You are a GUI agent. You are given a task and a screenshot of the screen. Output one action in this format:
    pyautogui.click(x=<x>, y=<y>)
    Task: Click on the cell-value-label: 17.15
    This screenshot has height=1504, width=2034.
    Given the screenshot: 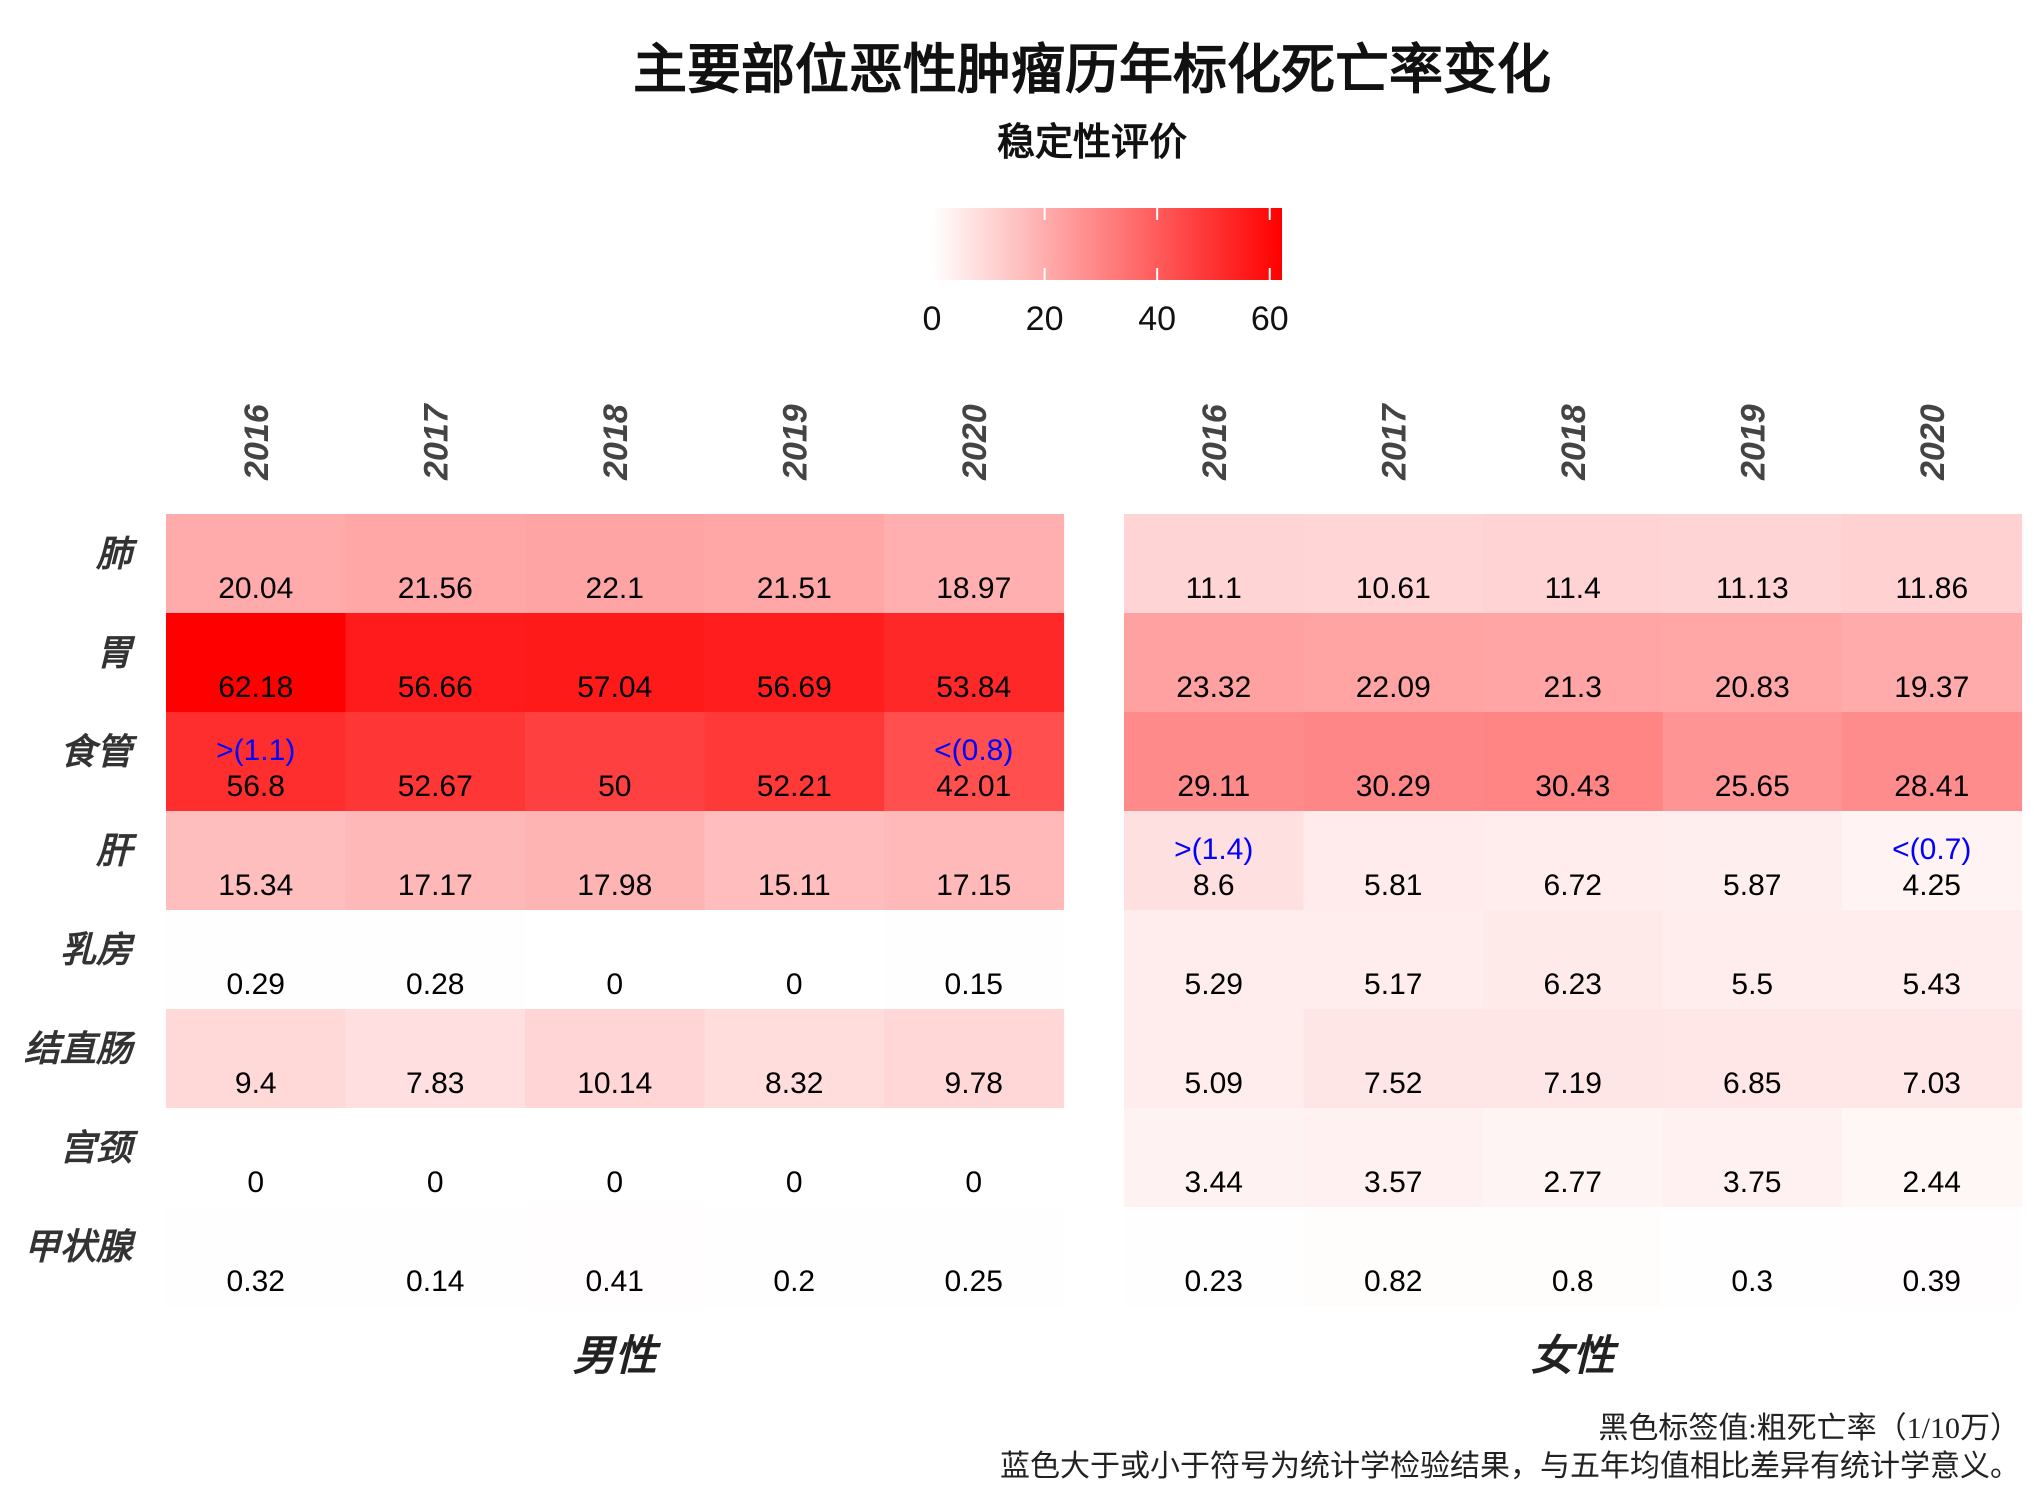 What is the action you would take?
    pyautogui.click(x=973, y=885)
    